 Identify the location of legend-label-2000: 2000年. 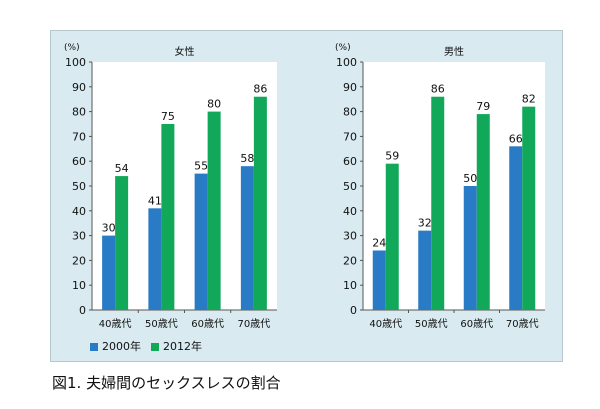
(121, 346).